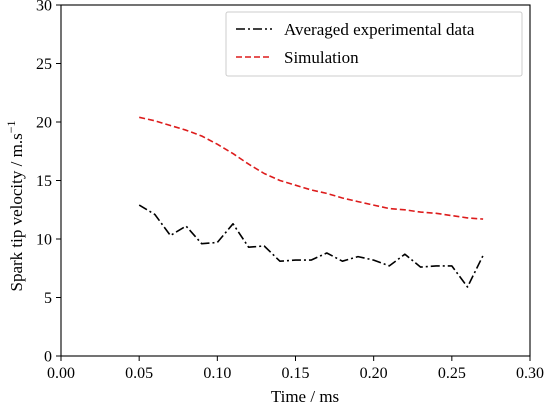 The height and width of the screenshot is (408, 550). I want to click on x-axis-title: Time / ms, so click(305, 396).